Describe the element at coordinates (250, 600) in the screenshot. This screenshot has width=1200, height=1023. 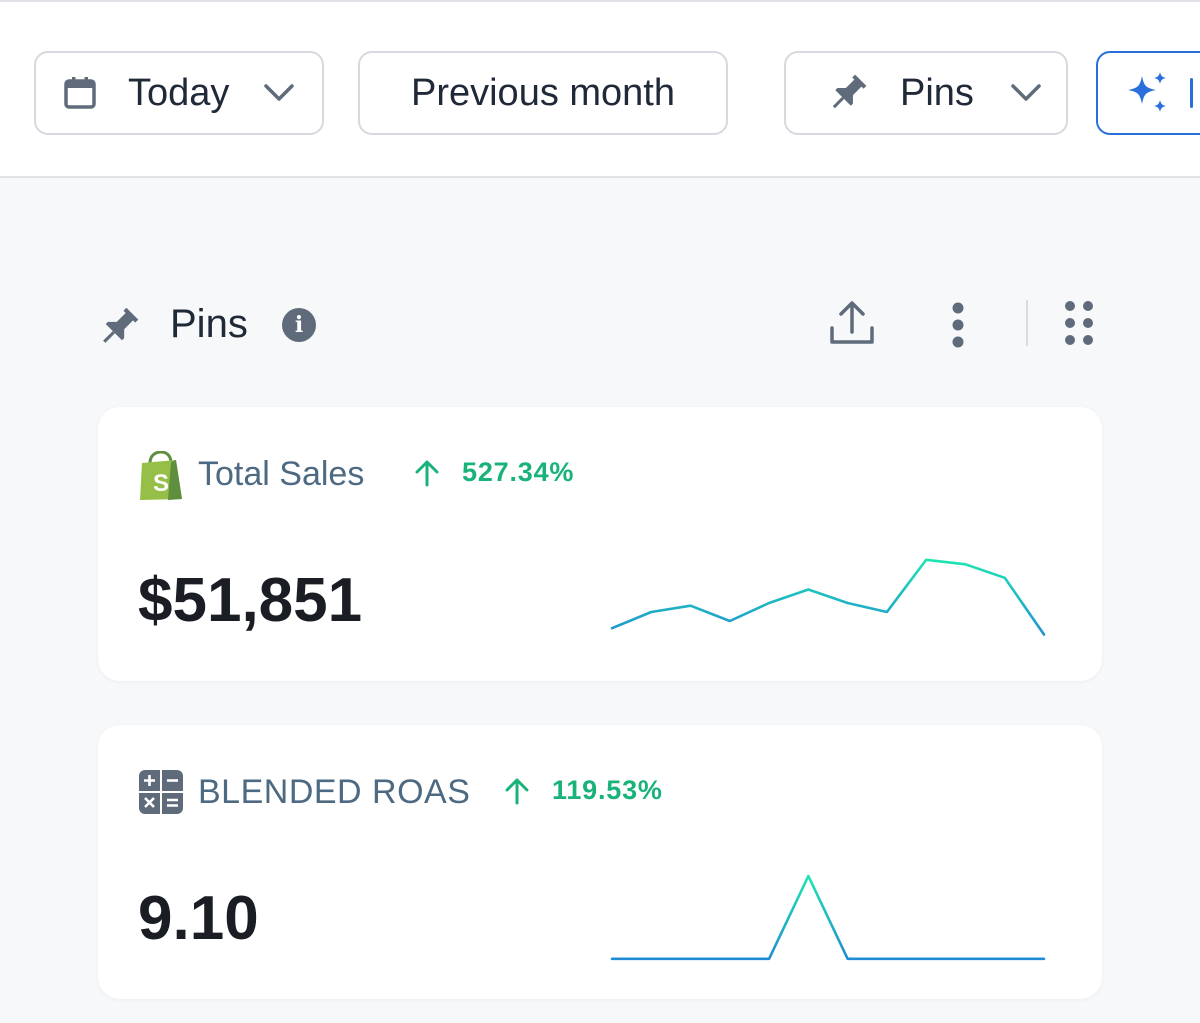
I see `metric-value: $51,851` at that location.